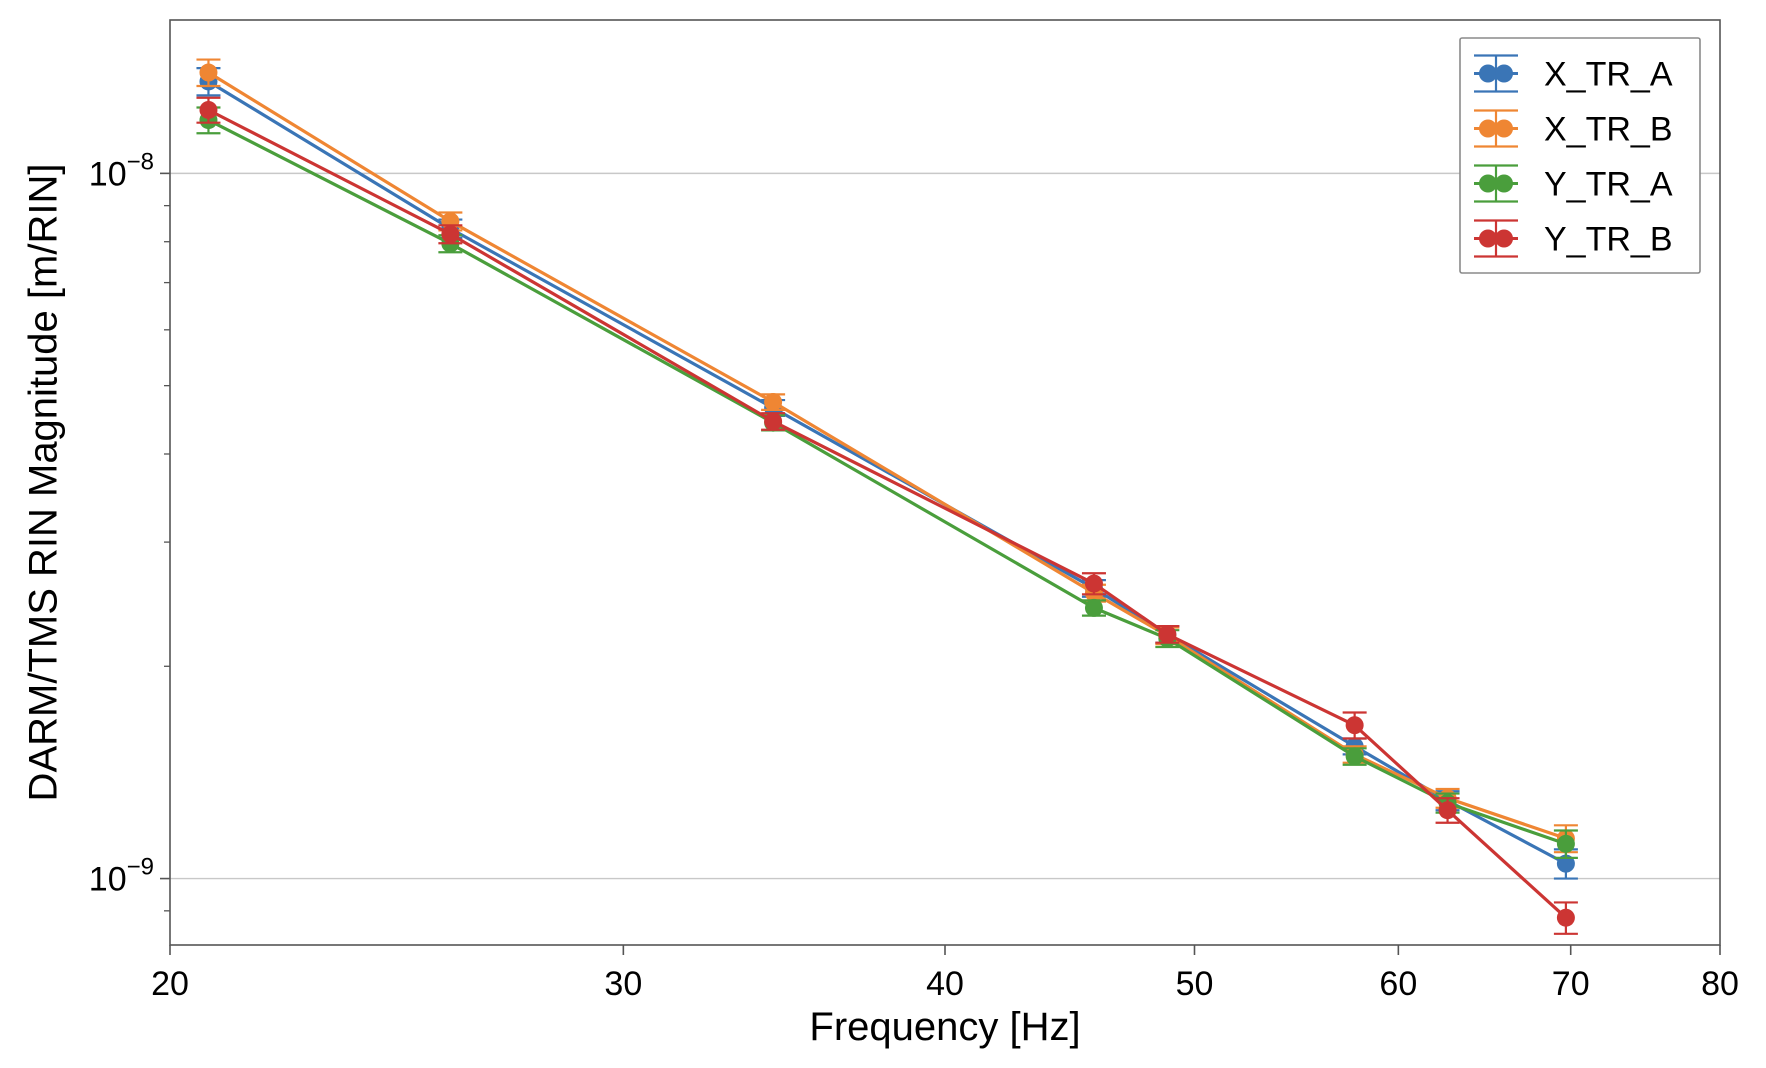 The height and width of the screenshot is (1068, 1766). What do you see at coordinates (1398, 984) in the screenshot?
I see `x-tick-label: 60` at bounding box center [1398, 984].